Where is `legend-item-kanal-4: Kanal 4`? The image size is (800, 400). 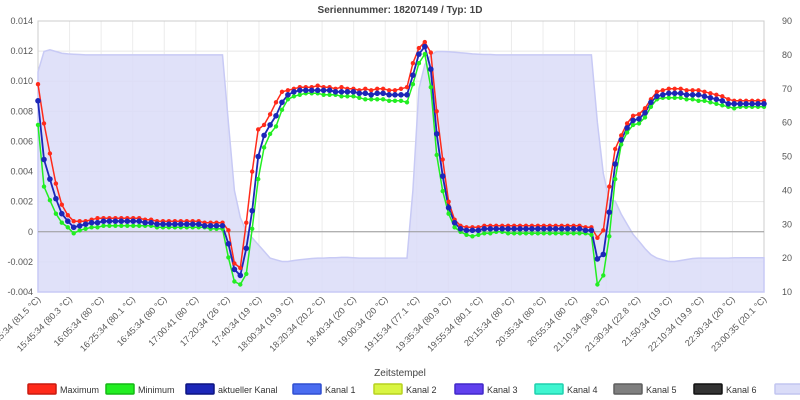 legend-item-kanal-4: Kanal 4 is located at coordinates (566, 389).